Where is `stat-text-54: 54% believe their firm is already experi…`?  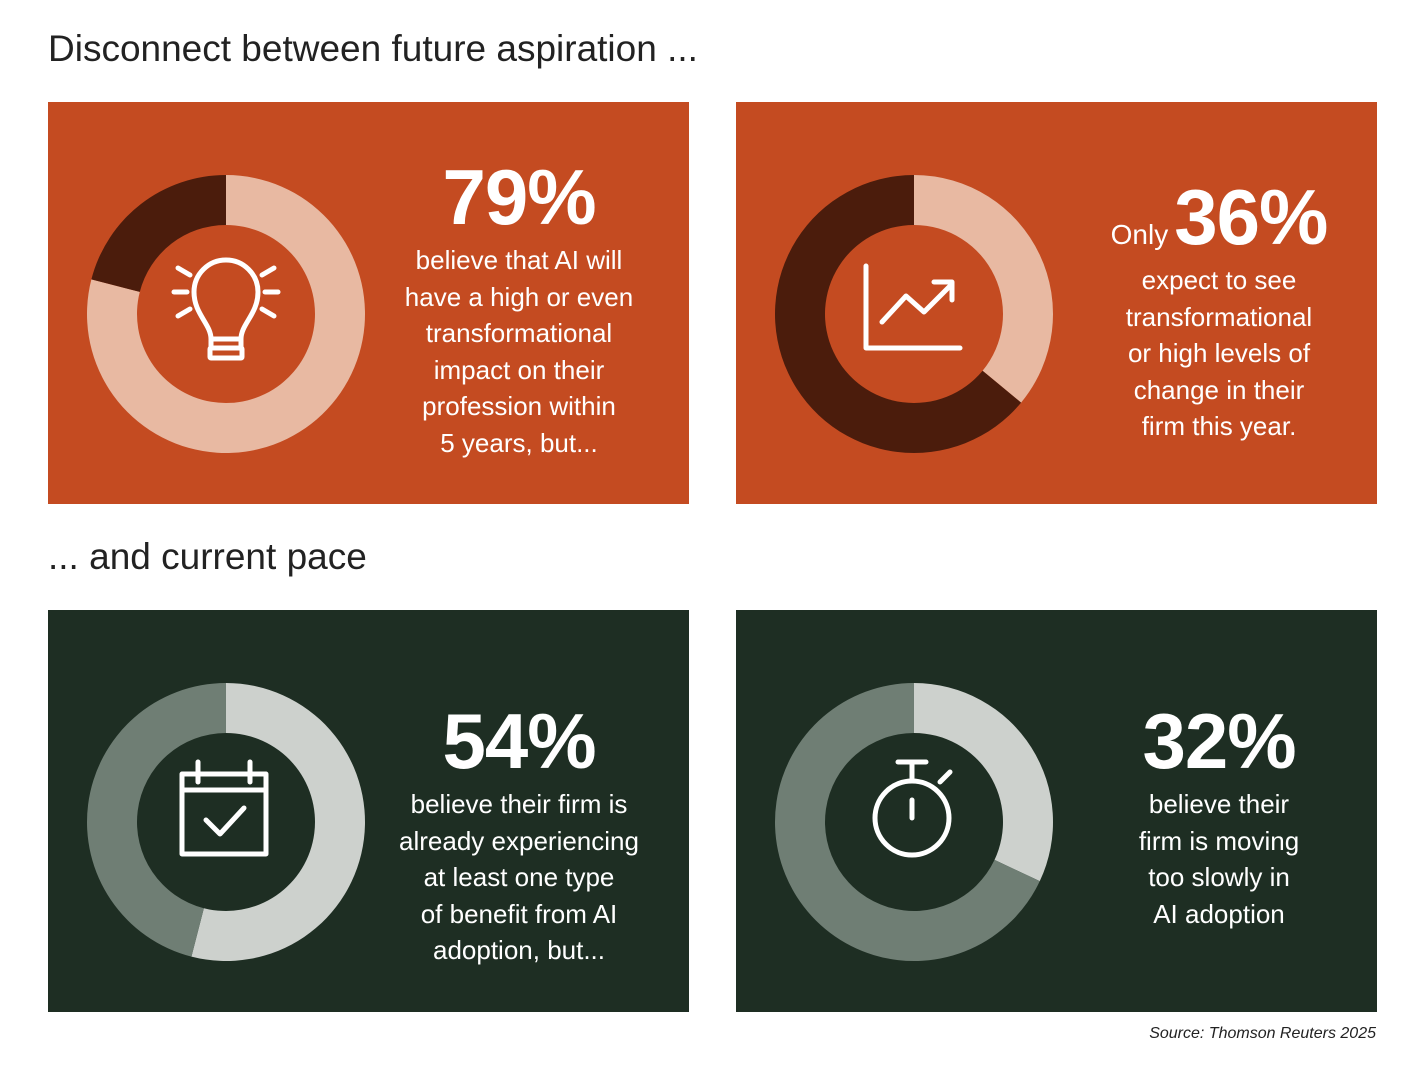 stat-text-54: 54% believe their firm is already experi… is located at coordinates (519, 835).